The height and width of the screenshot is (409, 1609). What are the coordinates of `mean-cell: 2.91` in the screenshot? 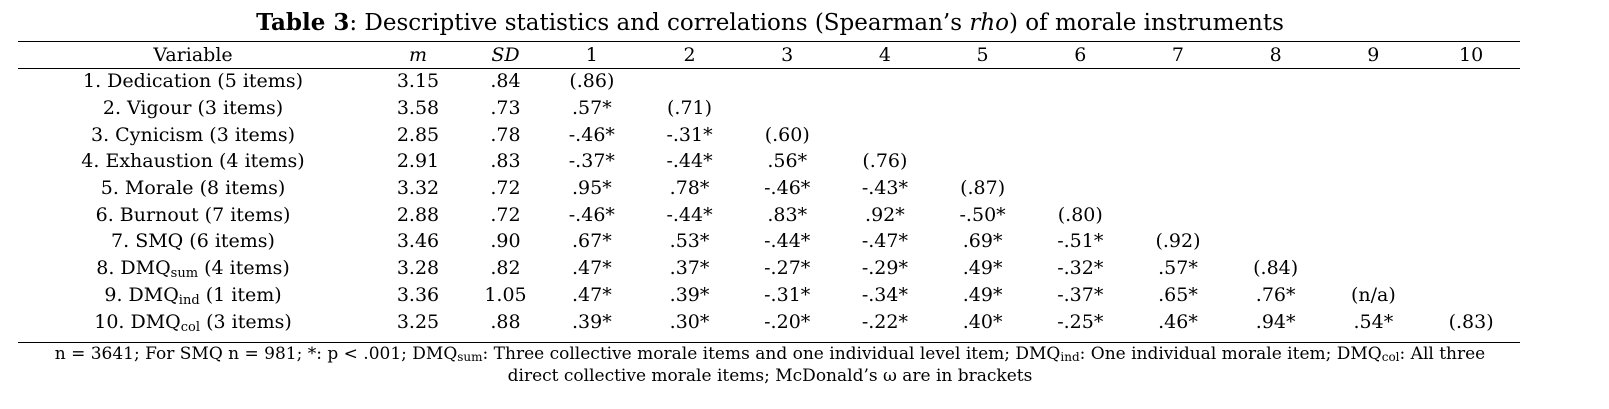 It's located at (418, 161).